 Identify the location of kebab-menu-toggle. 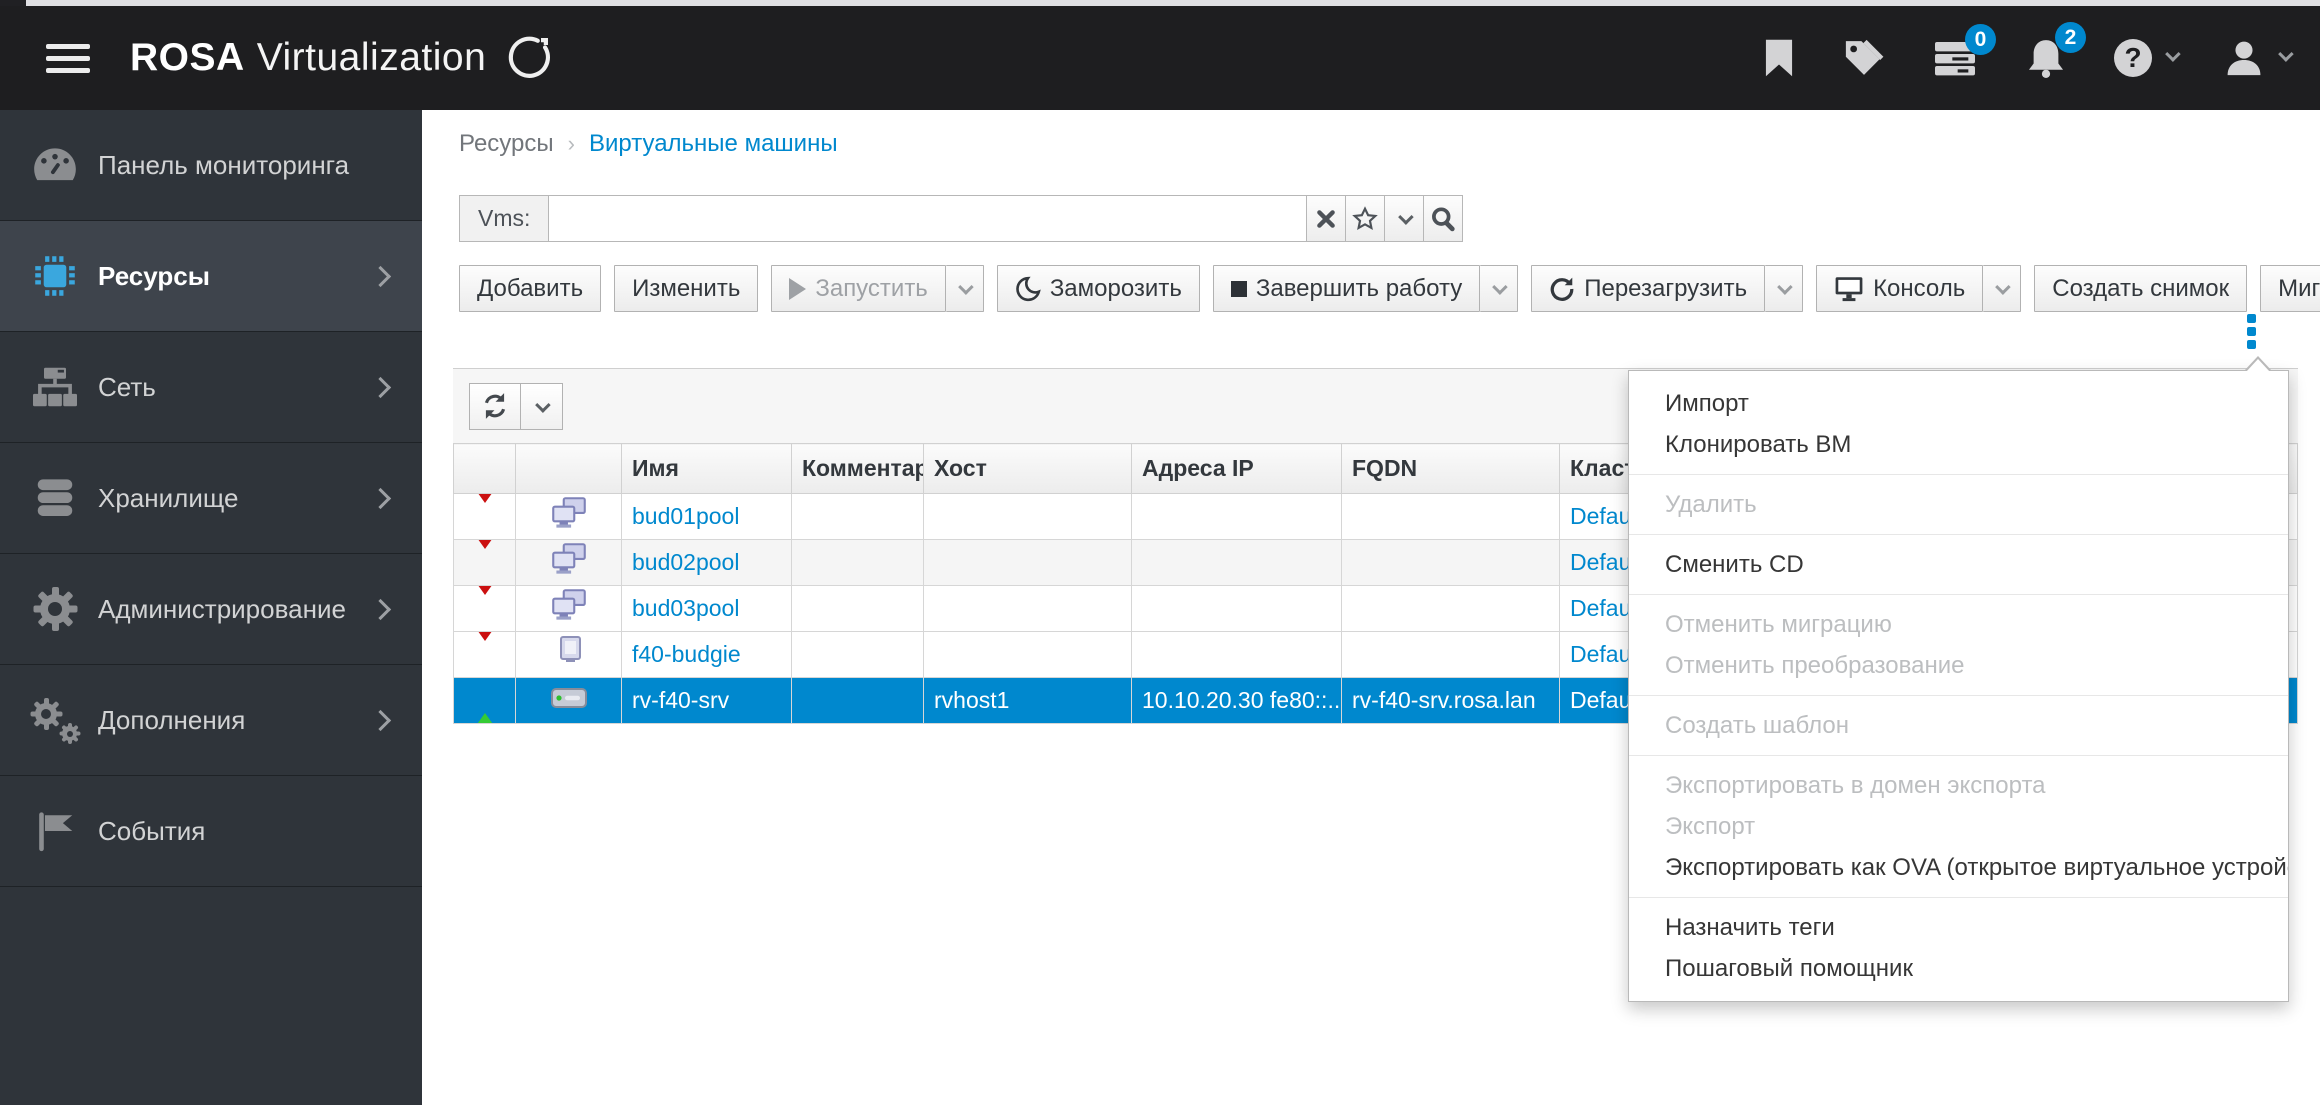
(2251, 333).